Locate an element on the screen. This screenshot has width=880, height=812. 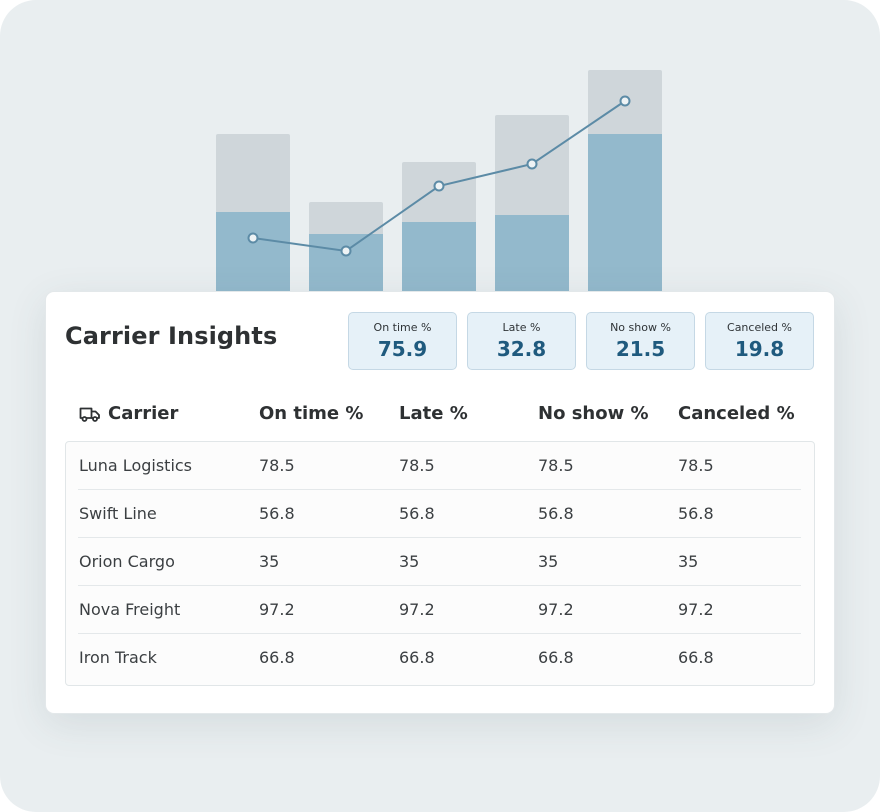
cell-no-show: 35 is located at coordinates (548, 561).